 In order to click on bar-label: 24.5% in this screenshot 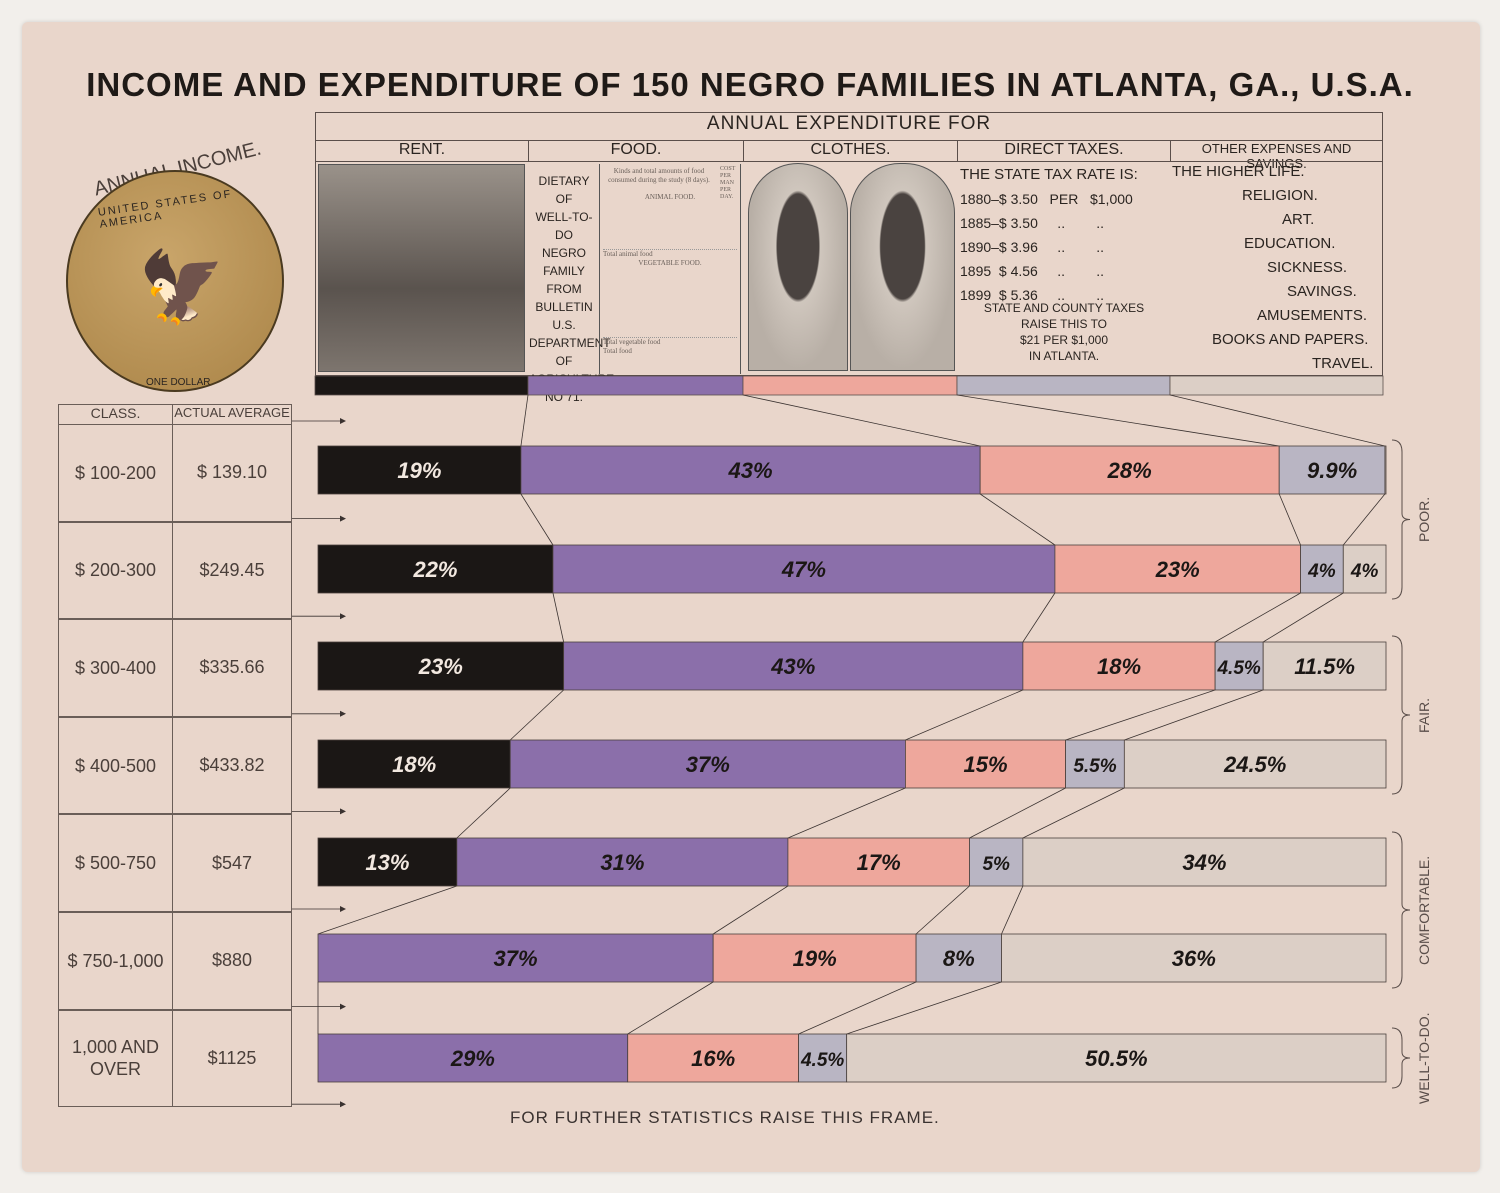, I will do `click(1254, 764)`.